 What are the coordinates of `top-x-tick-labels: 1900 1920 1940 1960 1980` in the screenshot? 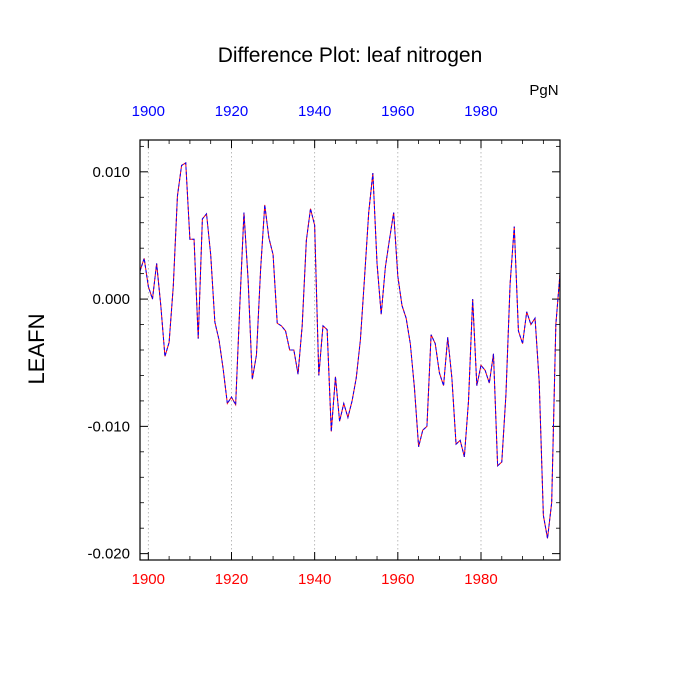 It's located at (315, 111).